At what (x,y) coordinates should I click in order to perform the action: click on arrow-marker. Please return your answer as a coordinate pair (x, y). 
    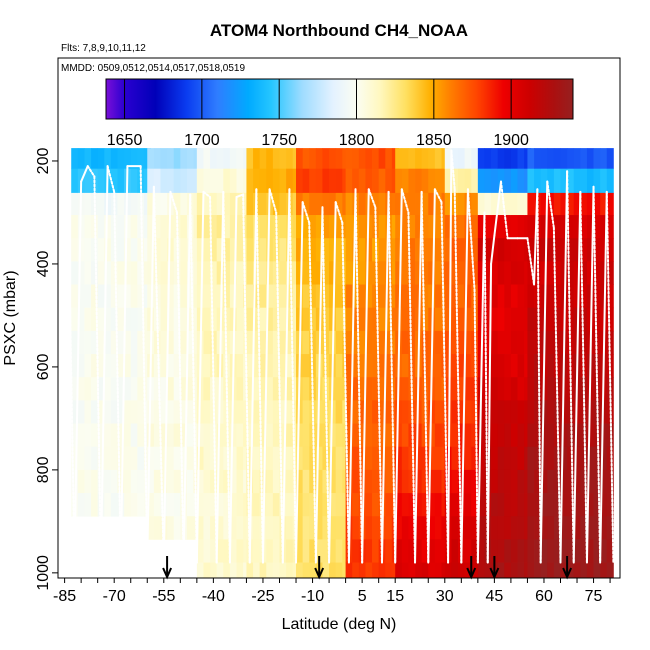
    Looking at the image, I should click on (167, 568).